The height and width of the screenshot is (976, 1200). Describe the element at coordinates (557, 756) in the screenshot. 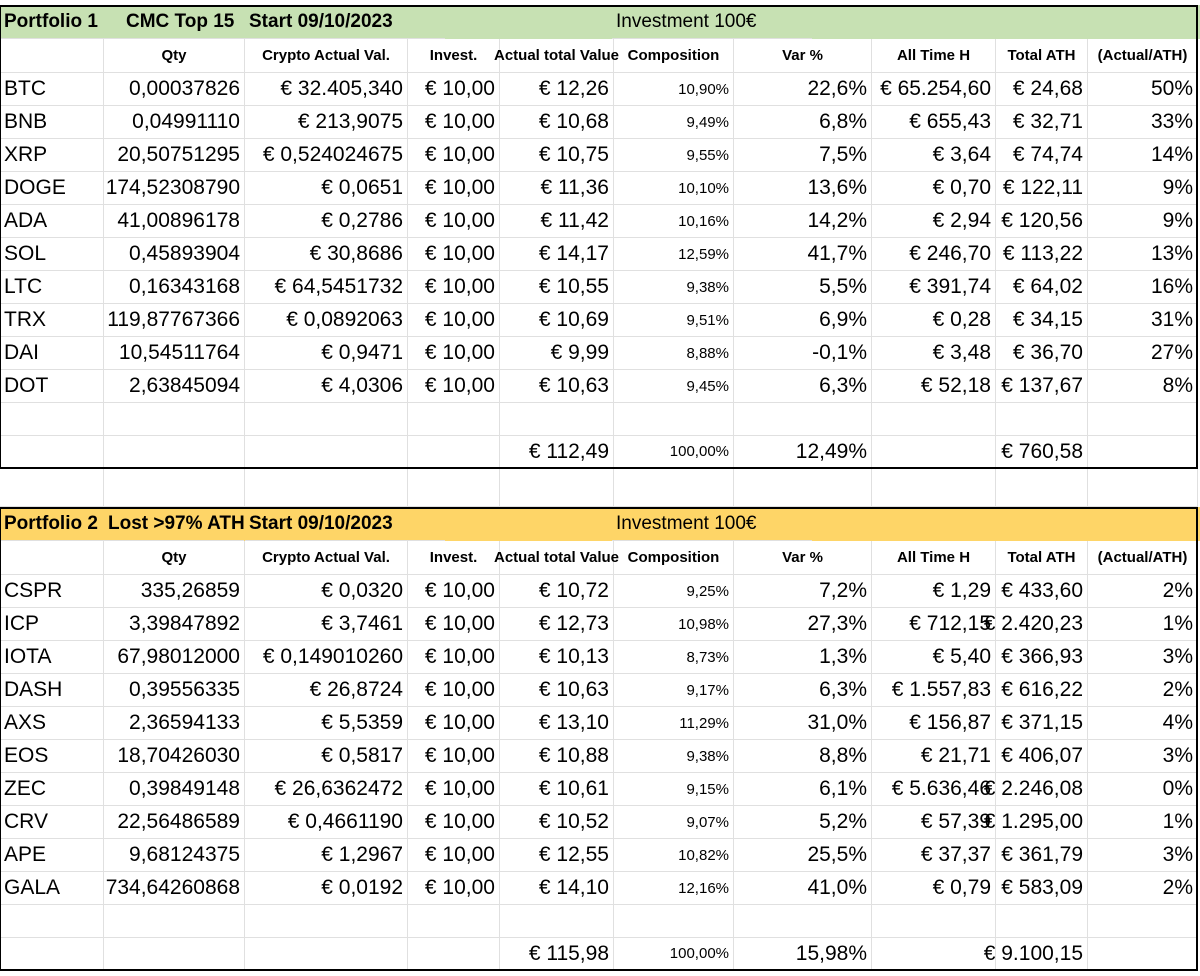

I see `actual-total-value-cell: € 10,88` at that location.